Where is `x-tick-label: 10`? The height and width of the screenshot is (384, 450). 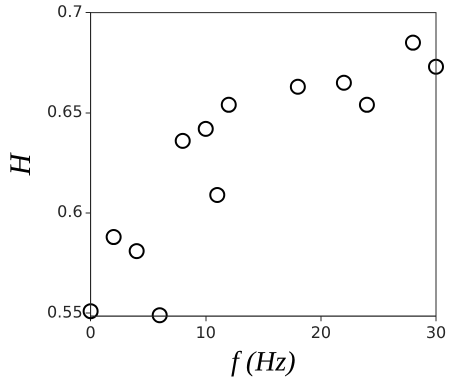 x-tick-label: 10 is located at coordinates (206, 332).